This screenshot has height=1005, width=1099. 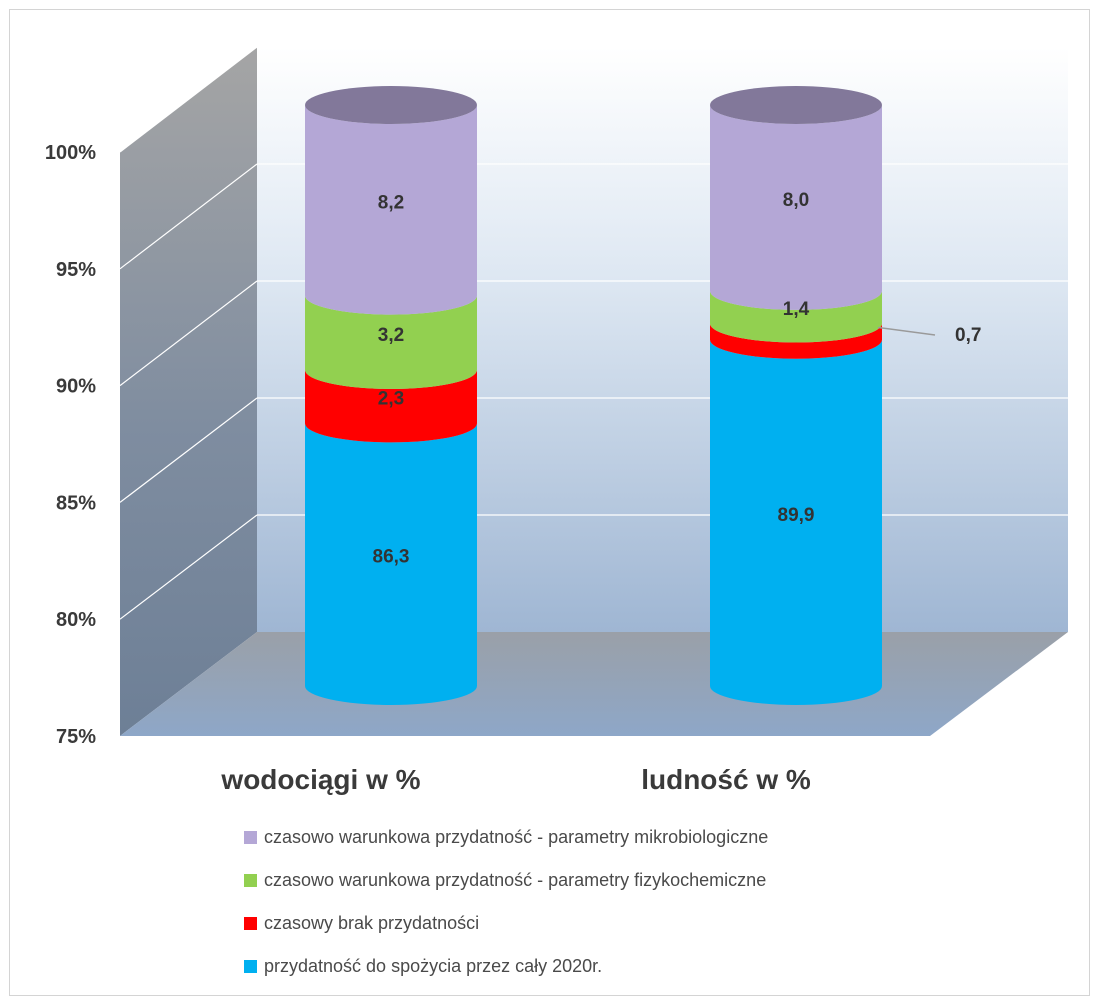 What do you see at coordinates (320, 779) in the screenshot?
I see `x-category-label: wodociągi w %` at bounding box center [320, 779].